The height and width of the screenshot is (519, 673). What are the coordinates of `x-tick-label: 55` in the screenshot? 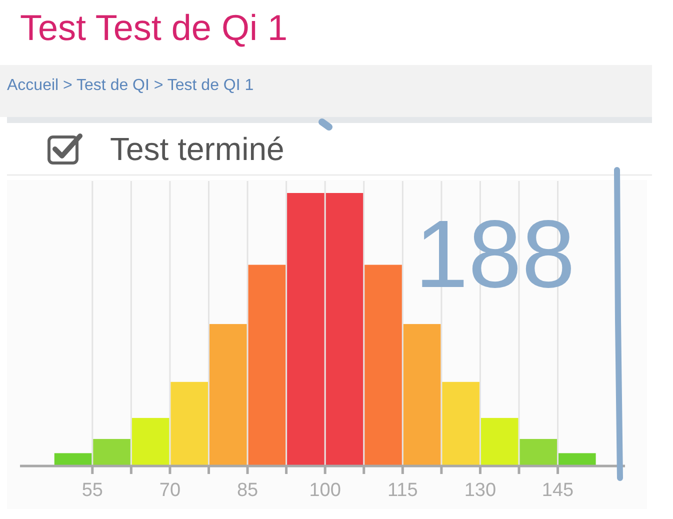 It's located at (92, 490).